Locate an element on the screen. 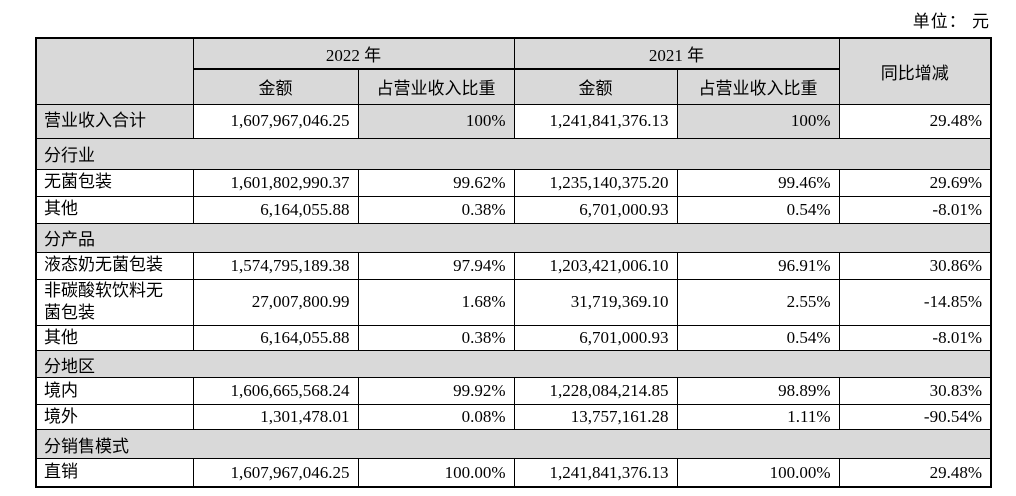  section-row-by-region: 分地区 is located at coordinates (513, 364).